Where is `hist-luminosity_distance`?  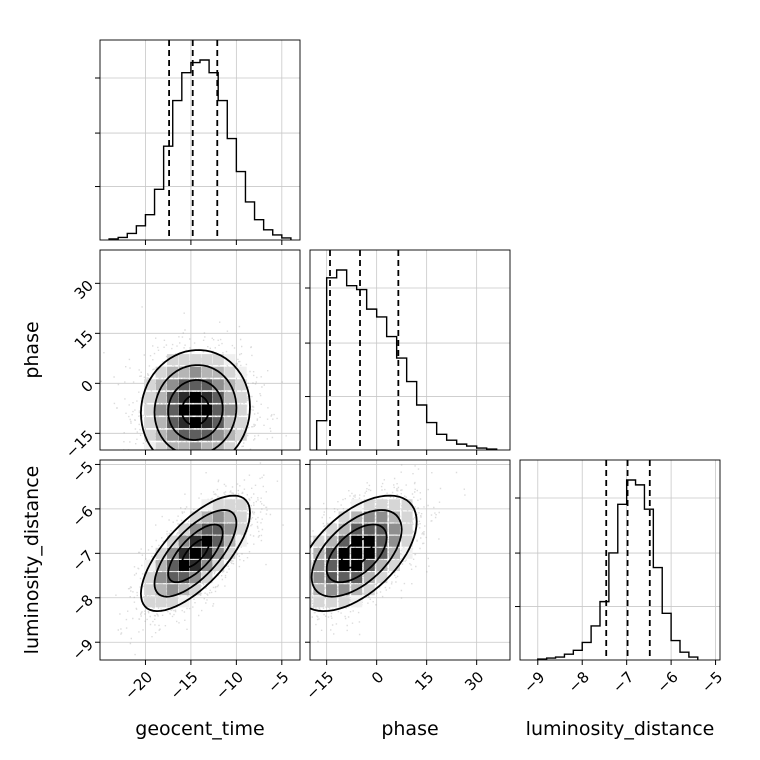 hist-luminosity_distance is located at coordinates (618, 569).